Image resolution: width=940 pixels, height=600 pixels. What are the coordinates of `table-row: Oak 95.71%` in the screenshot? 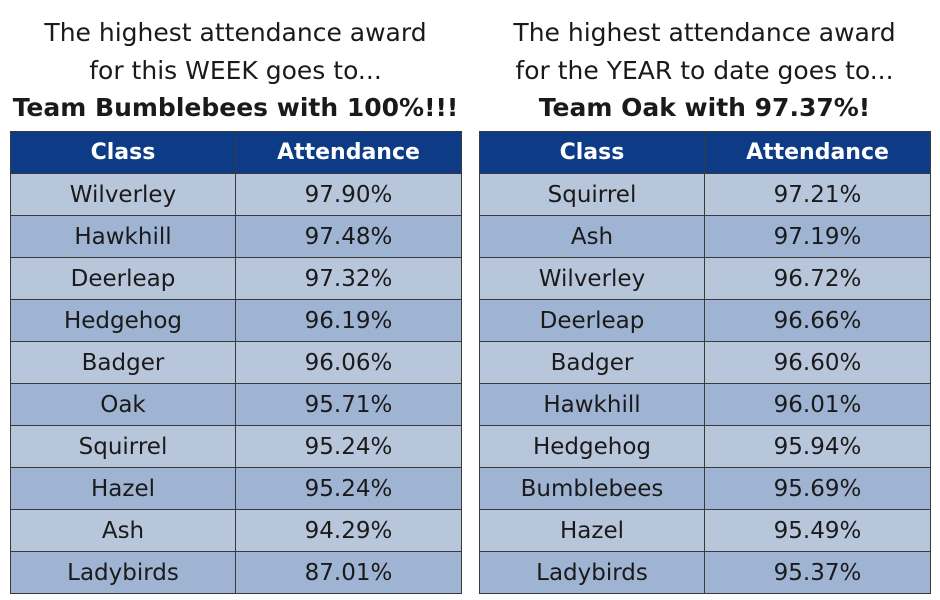 It's located at (236, 404).